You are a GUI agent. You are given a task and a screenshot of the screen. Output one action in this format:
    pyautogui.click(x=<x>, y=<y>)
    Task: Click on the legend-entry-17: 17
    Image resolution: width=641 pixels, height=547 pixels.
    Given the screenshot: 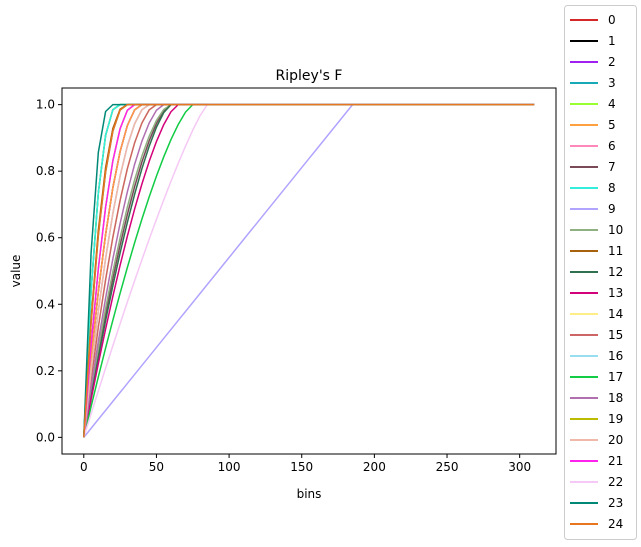 What is the action you would take?
    pyautogui.click(x=596, y=377)
    